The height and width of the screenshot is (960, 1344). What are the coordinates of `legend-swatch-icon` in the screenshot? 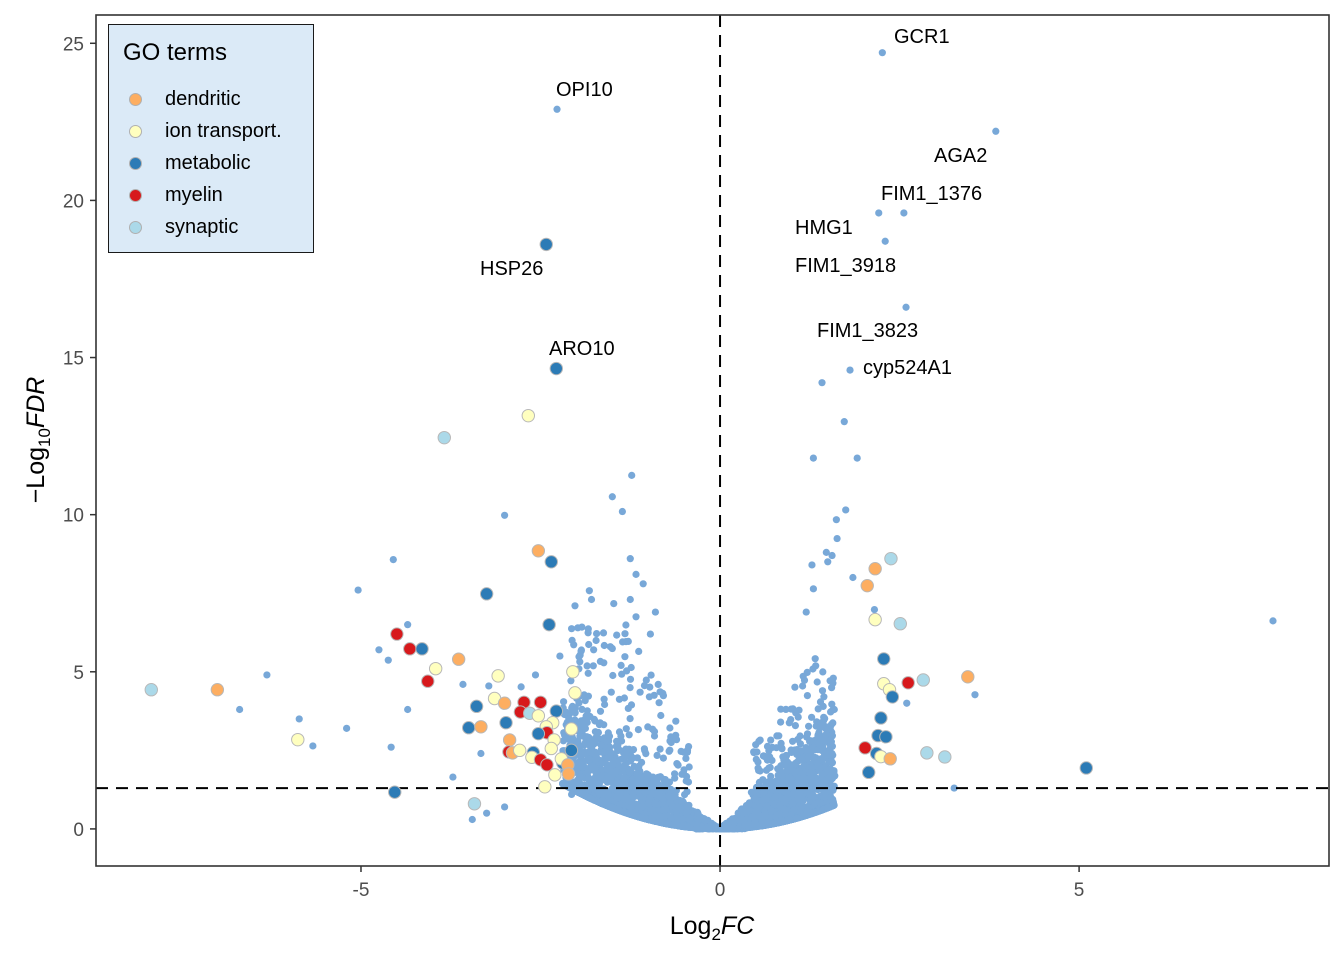 It's located at (135, 227).